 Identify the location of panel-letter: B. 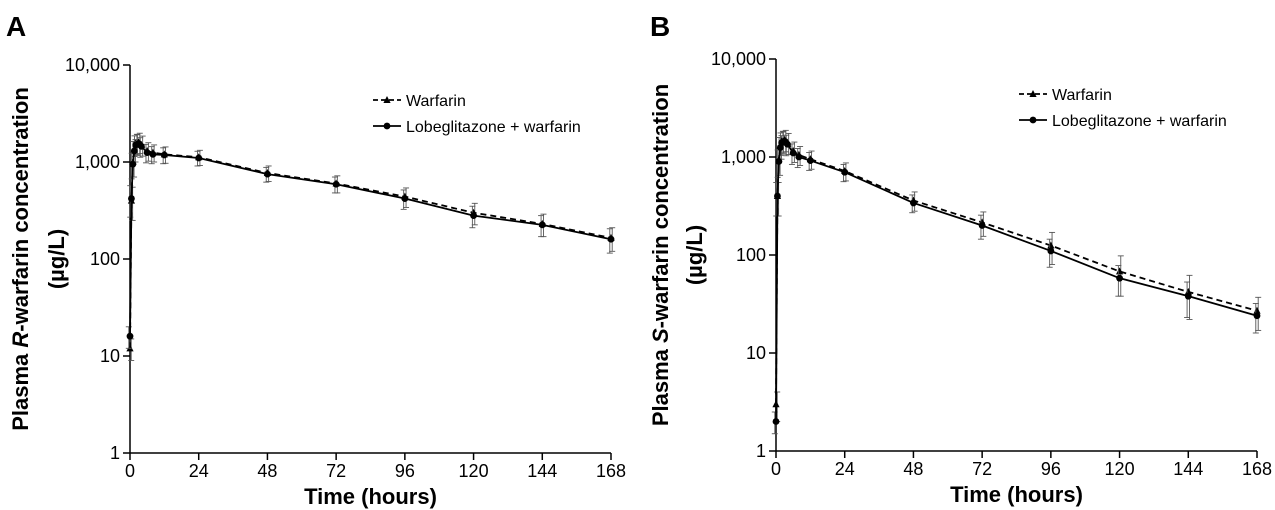
(660, 26).